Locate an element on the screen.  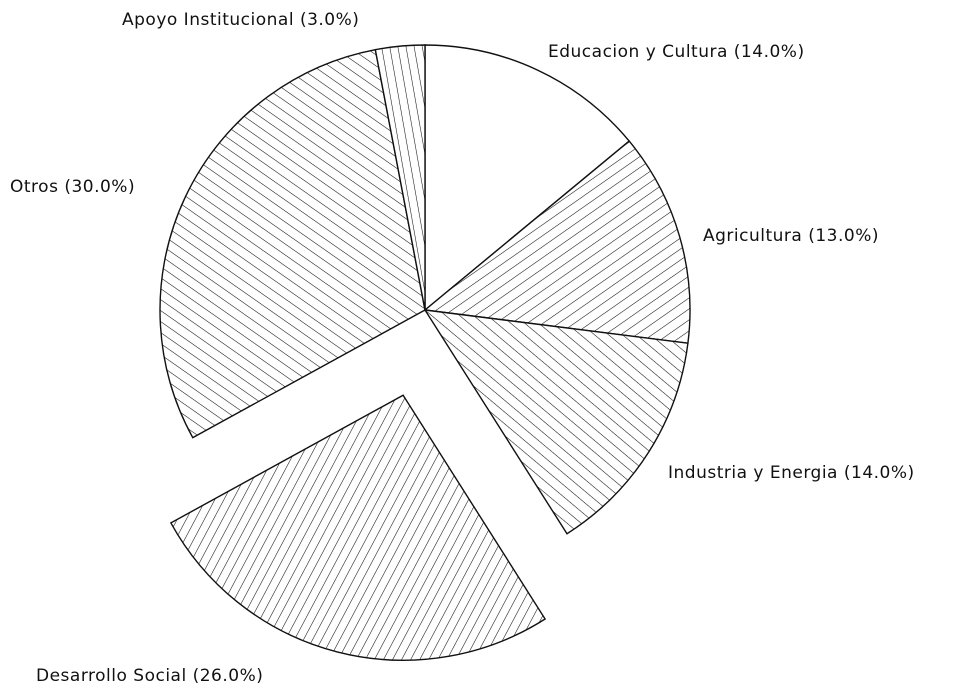
slice-label: Otros (30.0%) is located at coordinates (72, 187).